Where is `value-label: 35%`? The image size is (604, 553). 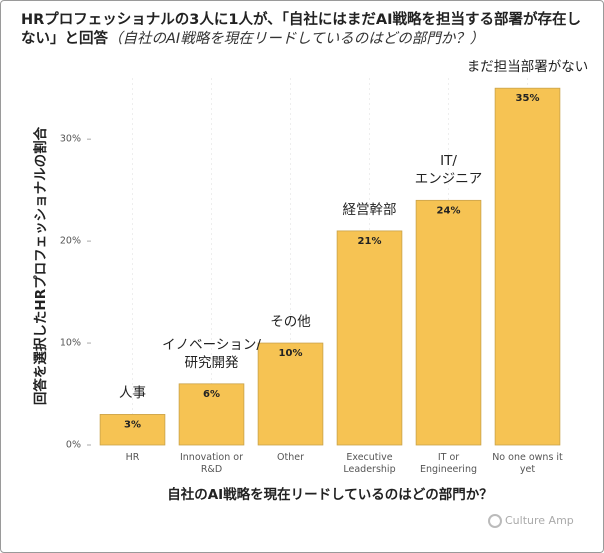
value-label: 35% is located at coordinates (528, 98).